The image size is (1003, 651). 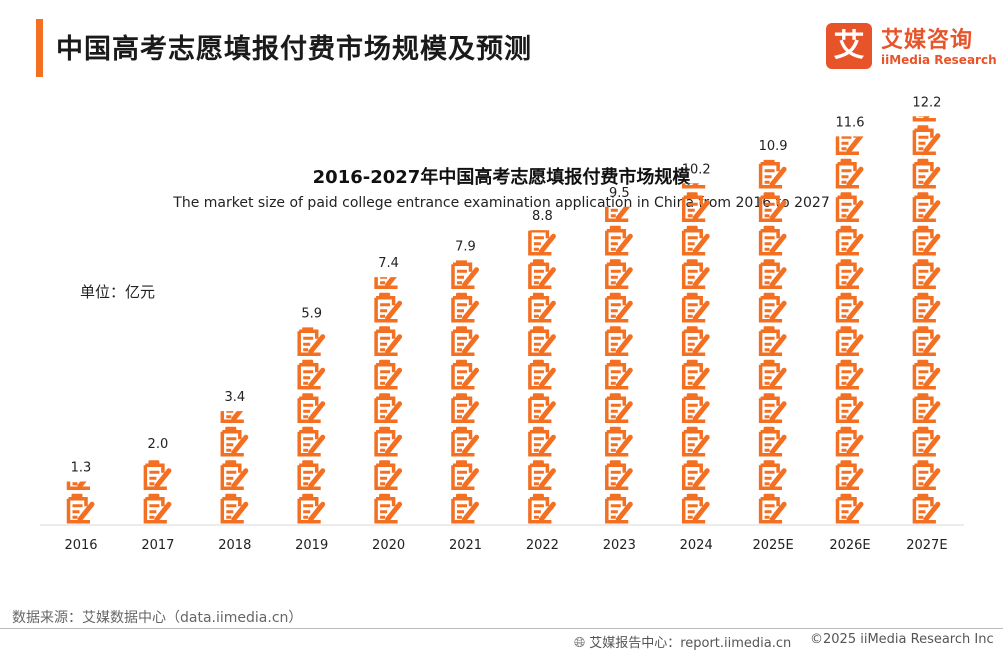 I want to click on logo-mark-icon: 艾, so click(x=849, y=46).